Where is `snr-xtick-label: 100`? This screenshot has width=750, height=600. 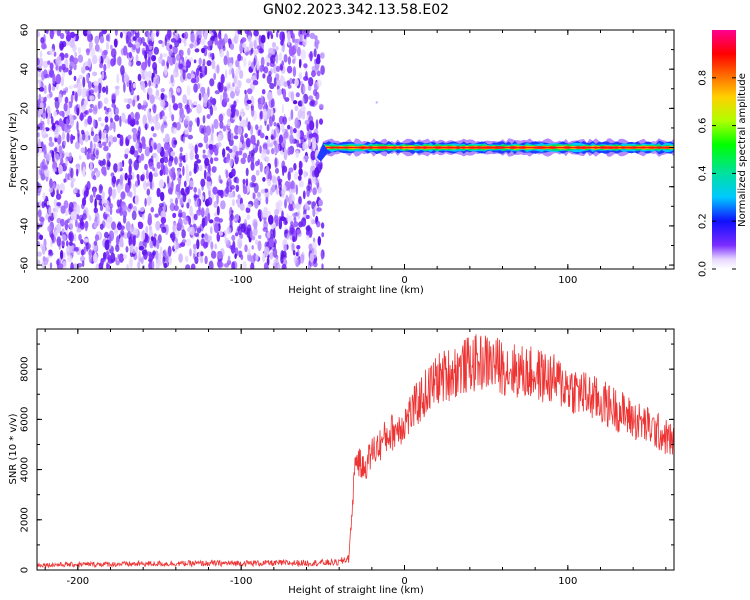 snr-xtick-label: 100 is located at coordinates (567, 581).